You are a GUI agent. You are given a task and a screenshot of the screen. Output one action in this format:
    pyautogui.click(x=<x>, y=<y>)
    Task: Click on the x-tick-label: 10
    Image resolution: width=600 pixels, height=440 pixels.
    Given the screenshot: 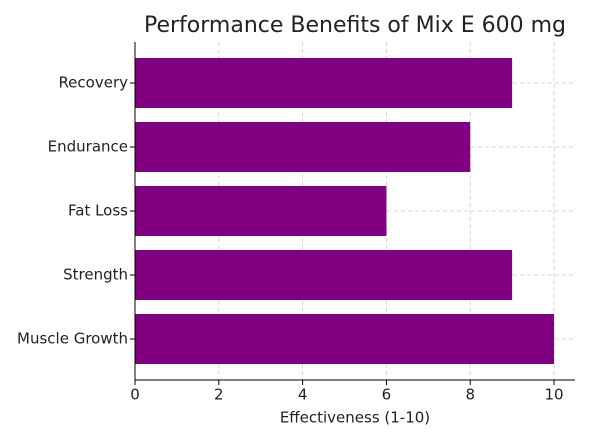 What is the action you would take?
    pyautogui.click(x=554, y=395)
    